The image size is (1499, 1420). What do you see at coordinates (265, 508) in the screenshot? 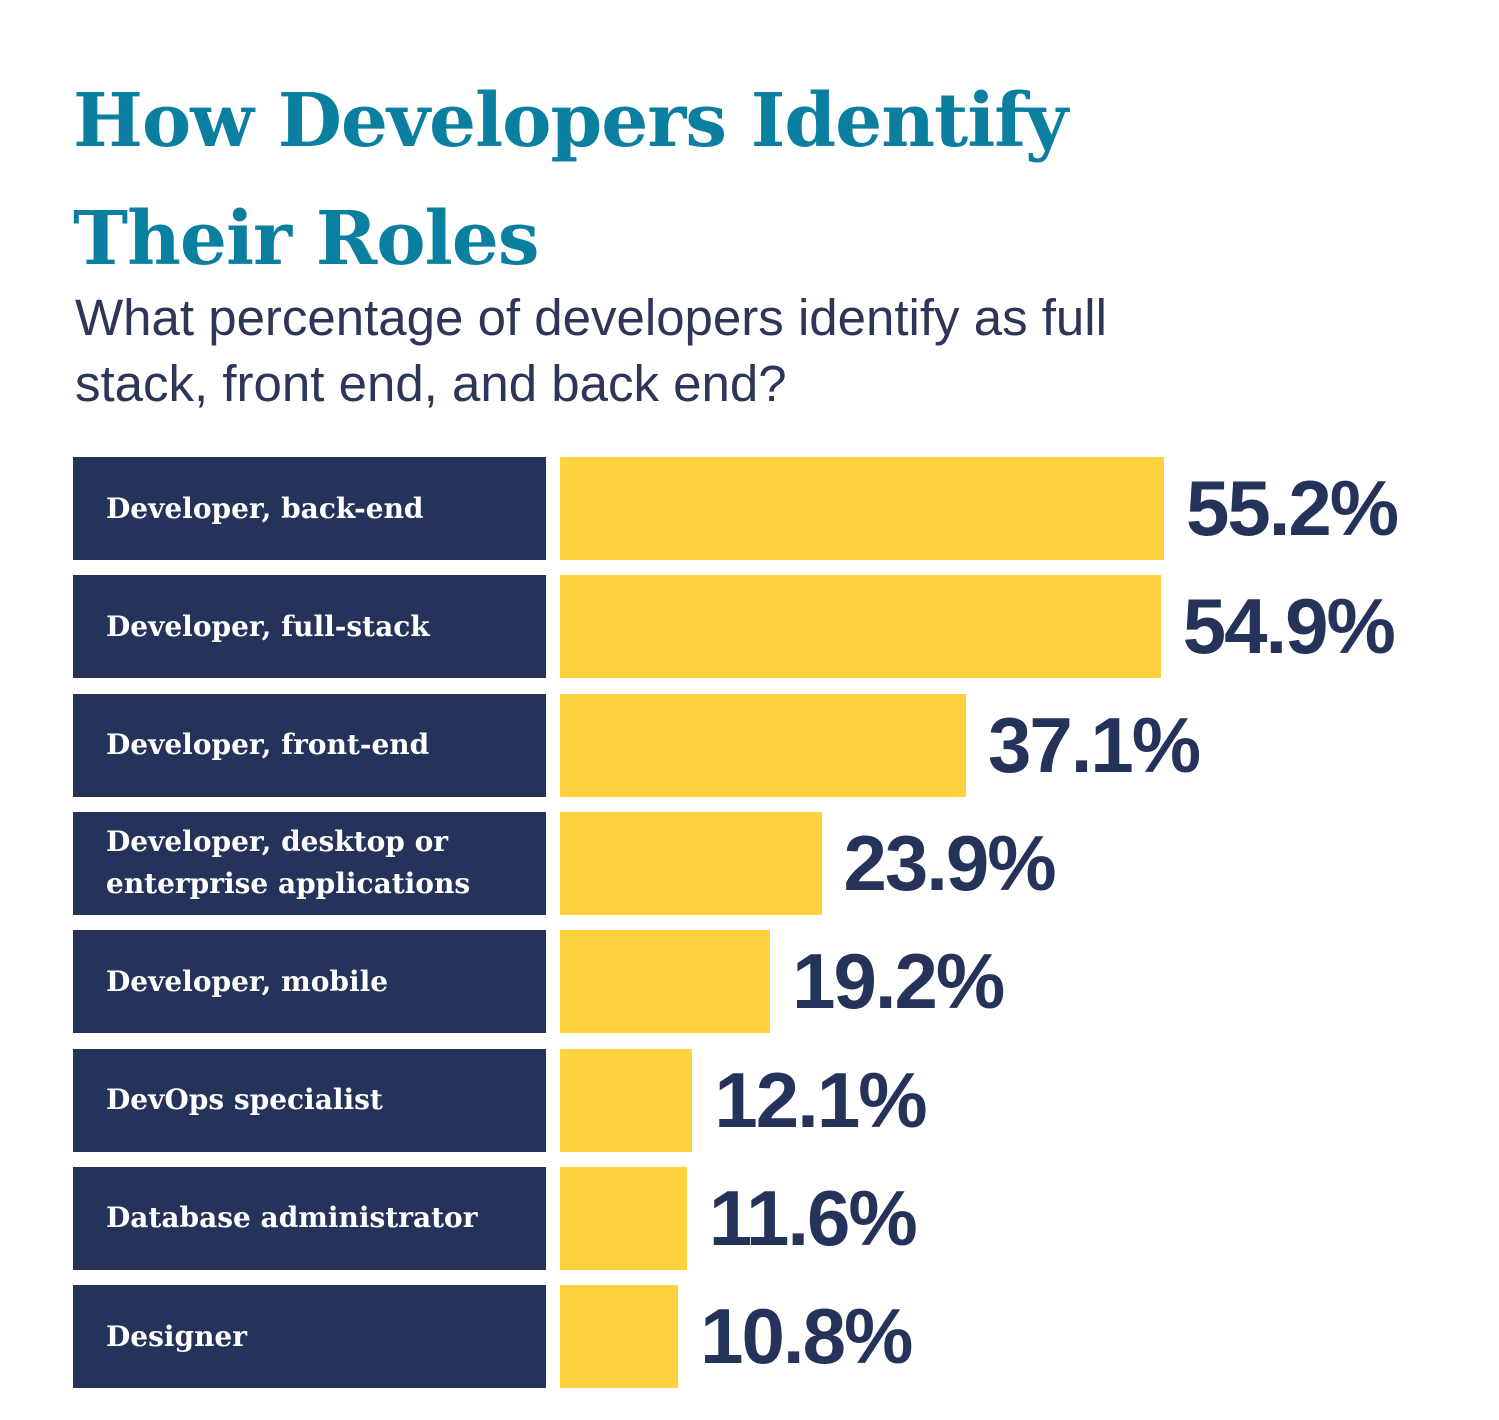
I see `category-label: Developer, back-end` at bounding box center [265, 508].